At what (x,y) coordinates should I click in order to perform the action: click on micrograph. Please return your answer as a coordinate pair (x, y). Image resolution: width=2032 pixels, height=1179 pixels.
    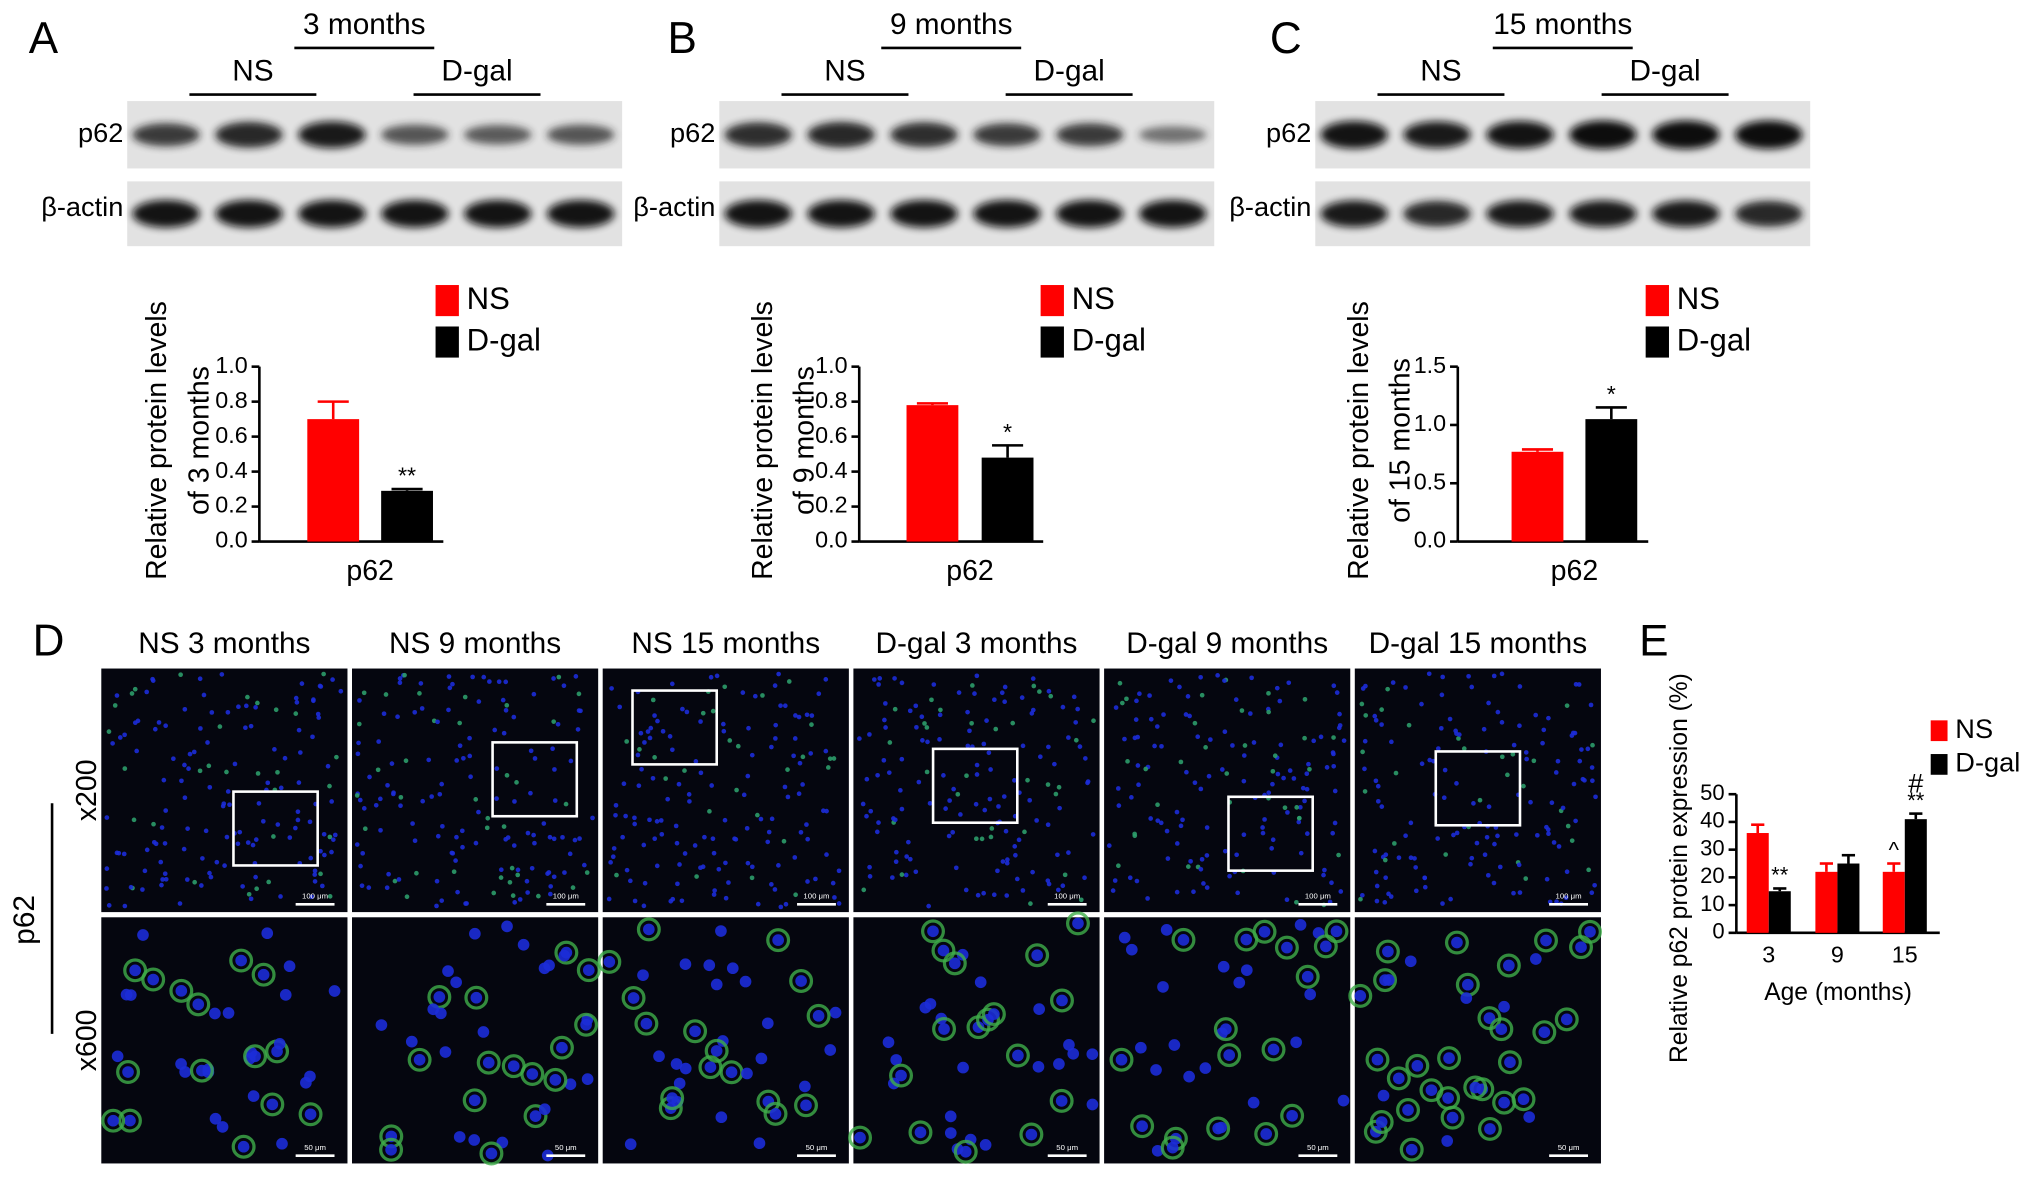
    Looking at the image, I should click on (725, 790).